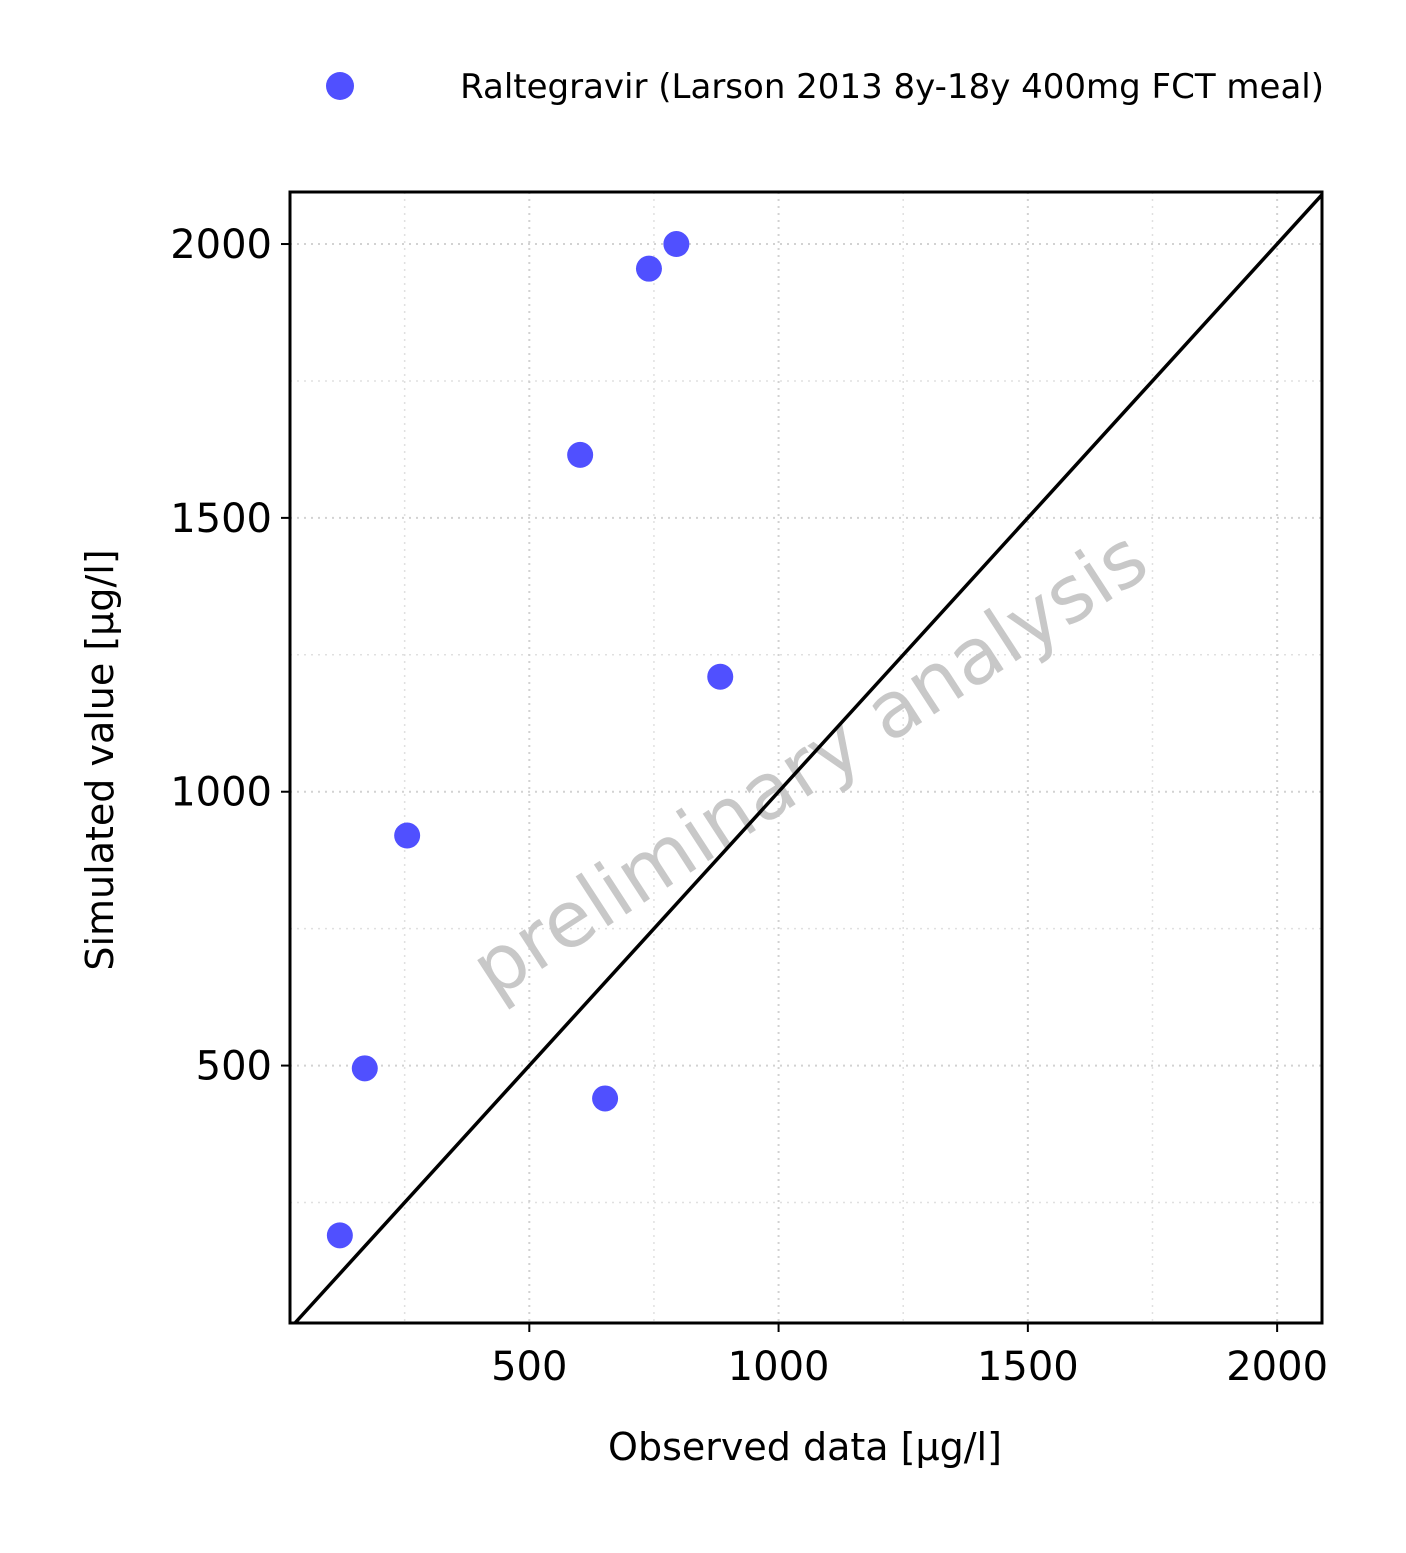 This screenshot has height=1553, width=1406. What do you see at coordinates (100, 759) in the screenshot?
I see `y-axis-title: Simulated value [µg/l]` at bounding box center [100, 759].